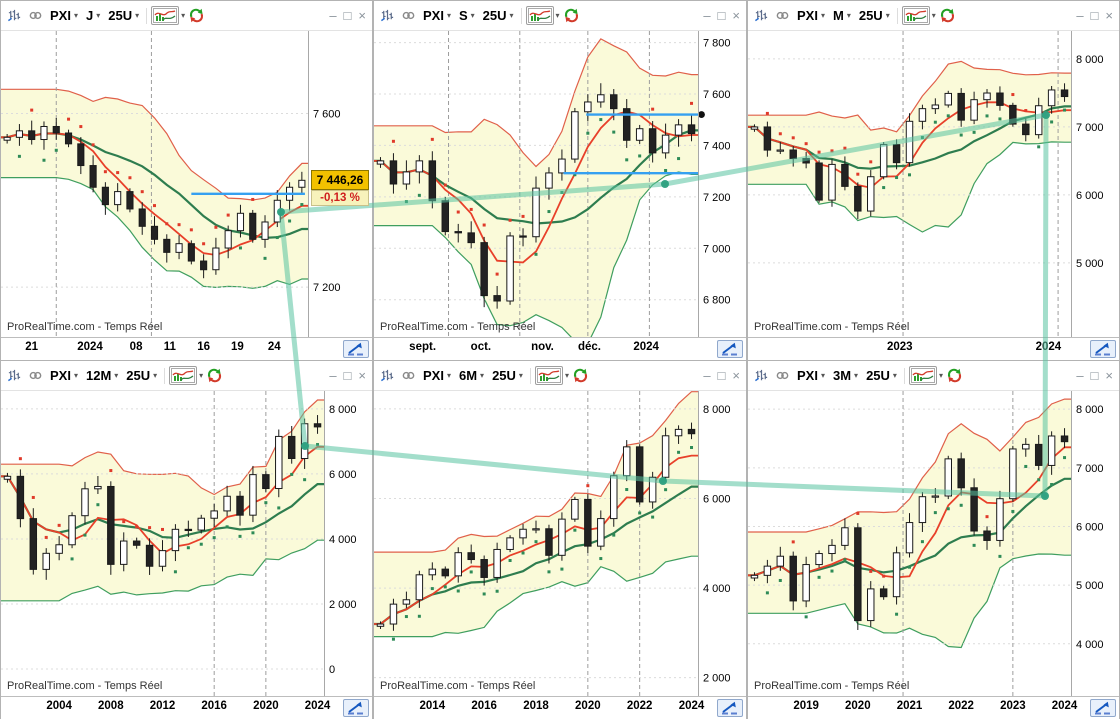 The width and height of the screenshot is (1120, 719). Describe the element at coordinates (717, 301) in the screenshot. I see `svg-text: 6 800` at that location.